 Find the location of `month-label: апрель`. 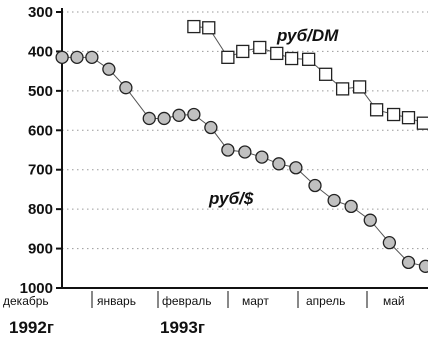

month-label: апрель is located at coordinates (325, 301).